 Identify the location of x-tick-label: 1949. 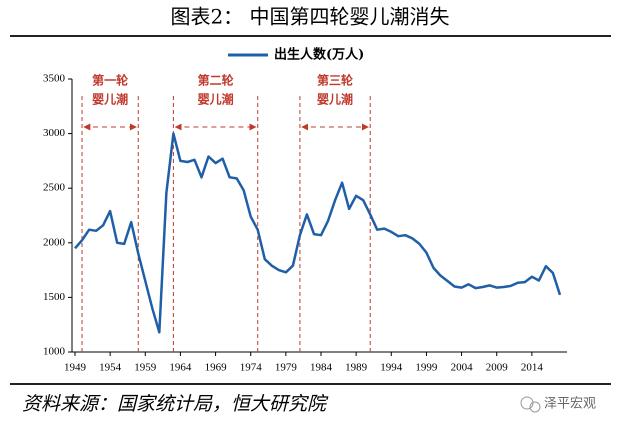
(75, 368).